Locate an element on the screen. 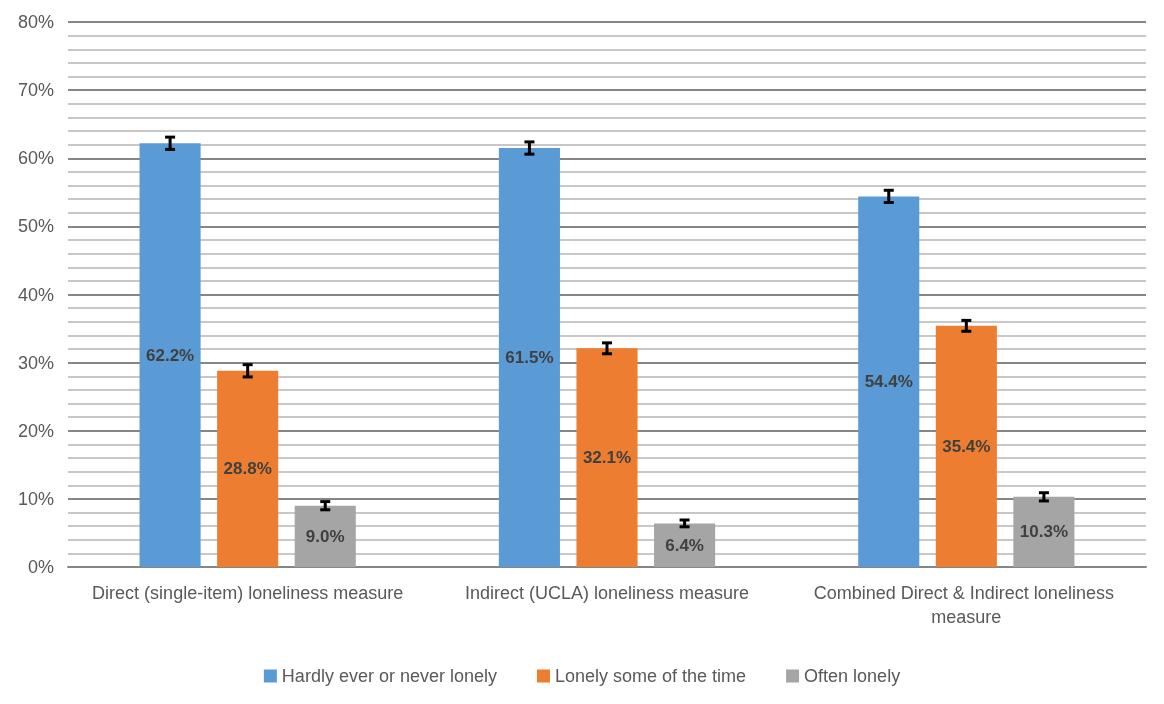 The image size is (1164, 704). data-label: 62.2% is located at coordinates (170, 355).